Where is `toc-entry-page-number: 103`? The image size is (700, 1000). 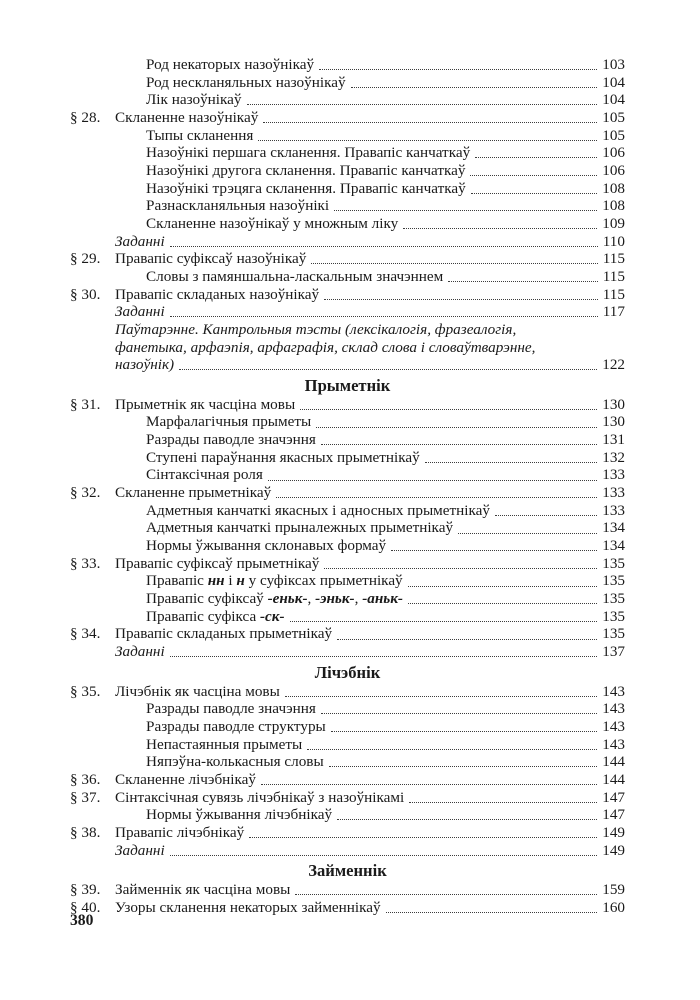 toc-entry-page-number: 103 is located at coordinates (613, 64).